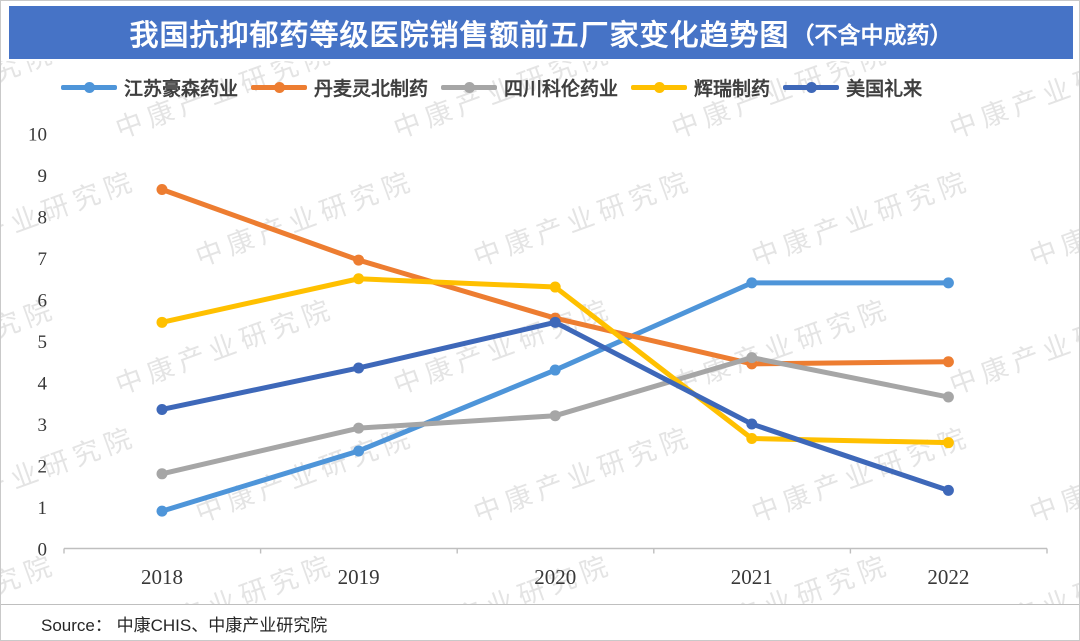 This screenshot has width=1080, height=641. Describe the element at coordinates (181, 89) in the screenshot. I see `legend-label: 江苏豪森药业` at that location.